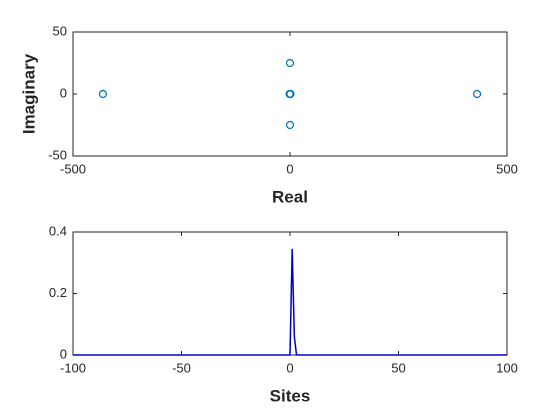 Image resolution: width=560 pixels, height=420 pixels. Describe the element at coordinates (73, 367) in the screenshot. I see `x-tick-label: -100` at that location.